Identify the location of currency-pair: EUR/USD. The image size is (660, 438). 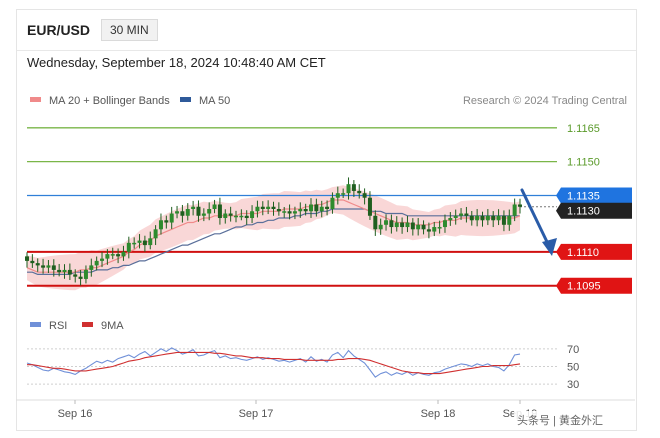
(59, 30).